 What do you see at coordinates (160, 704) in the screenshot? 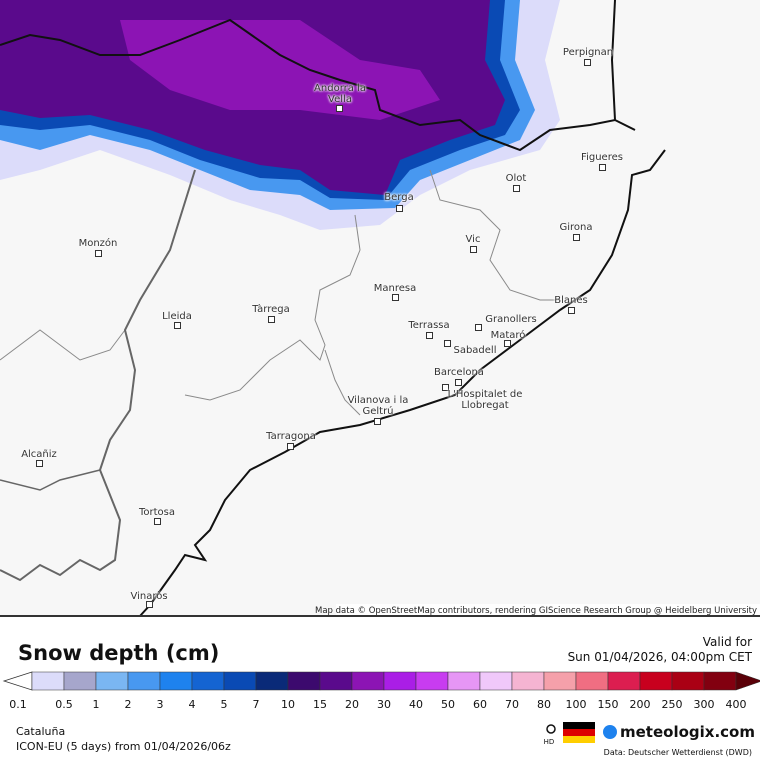
I see `legend-tick-label: 3` at bounding box center [160, 704].